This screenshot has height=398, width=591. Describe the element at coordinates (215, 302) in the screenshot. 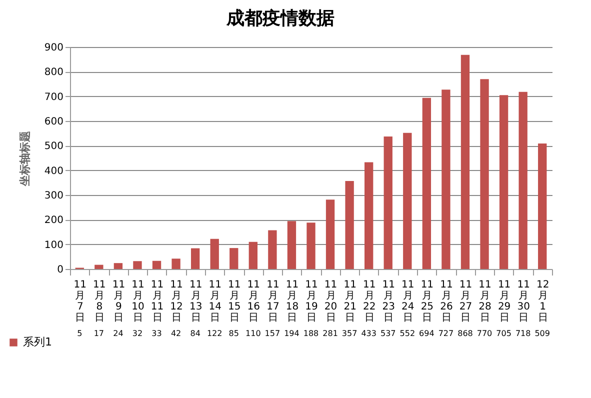

I see `x-tick-label: 11月14日` at that location.